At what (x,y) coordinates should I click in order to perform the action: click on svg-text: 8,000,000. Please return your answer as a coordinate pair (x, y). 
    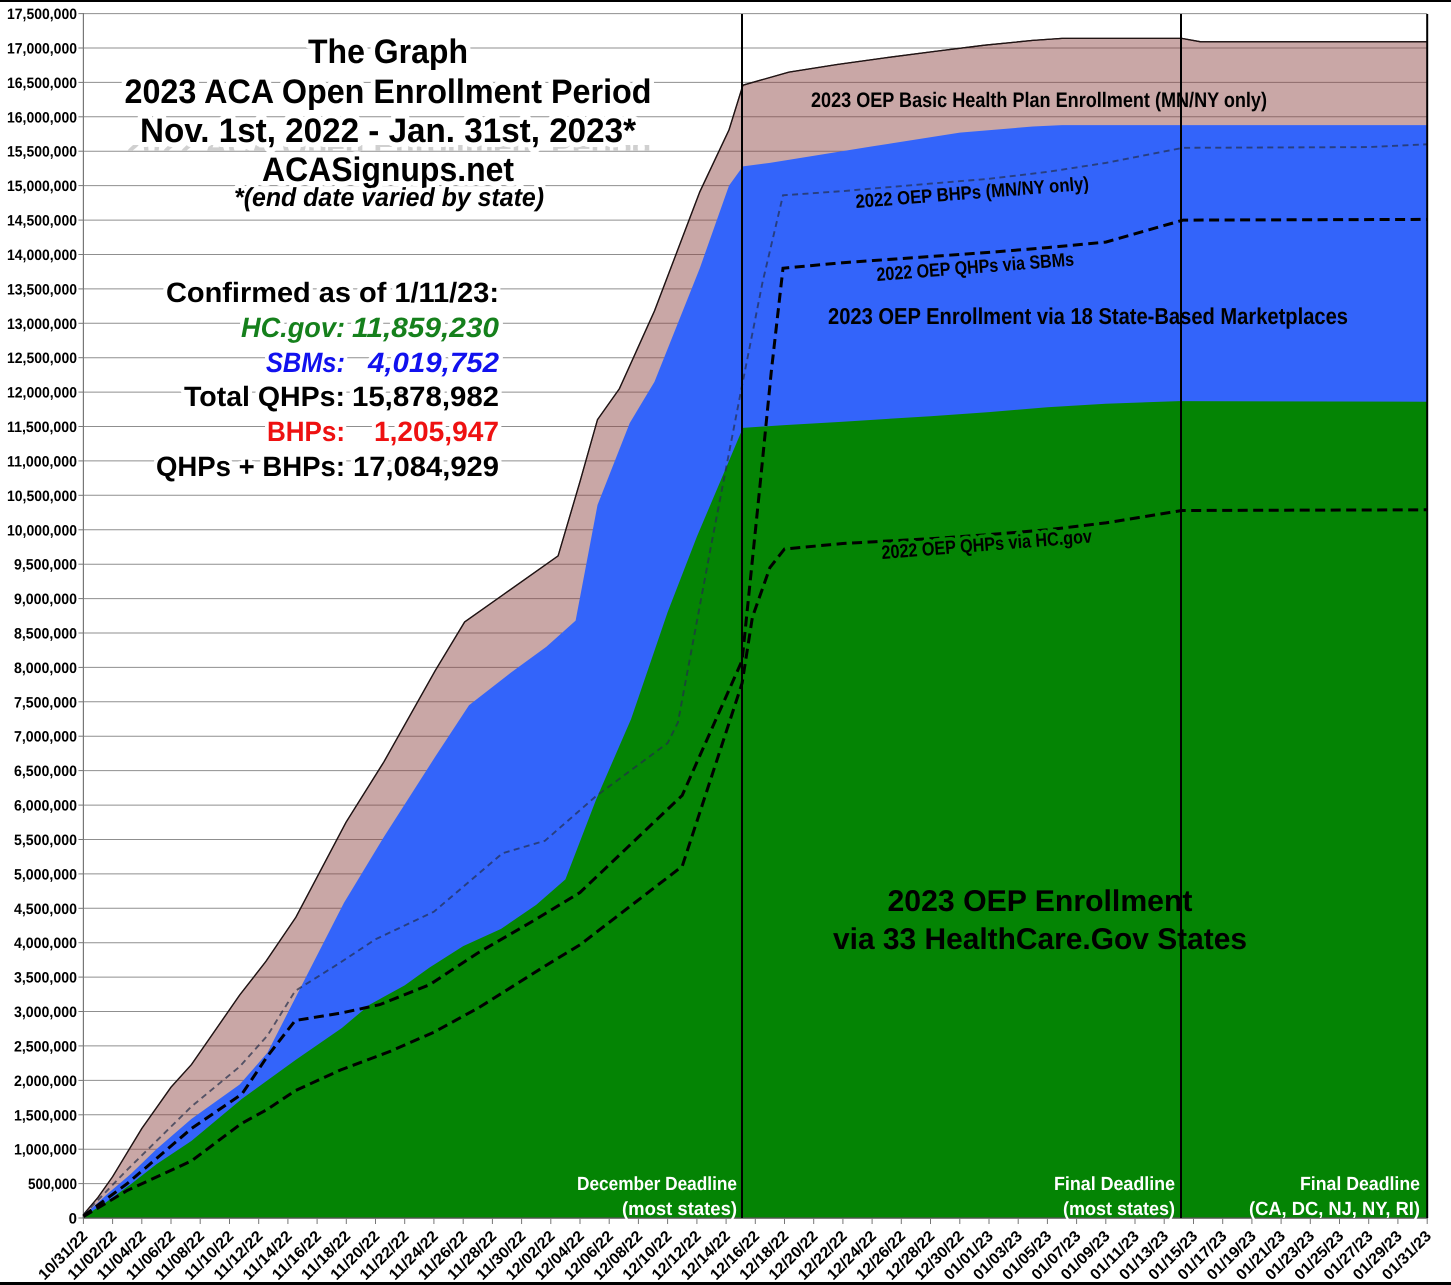
    Looking at the image, I should click on (45, 668).